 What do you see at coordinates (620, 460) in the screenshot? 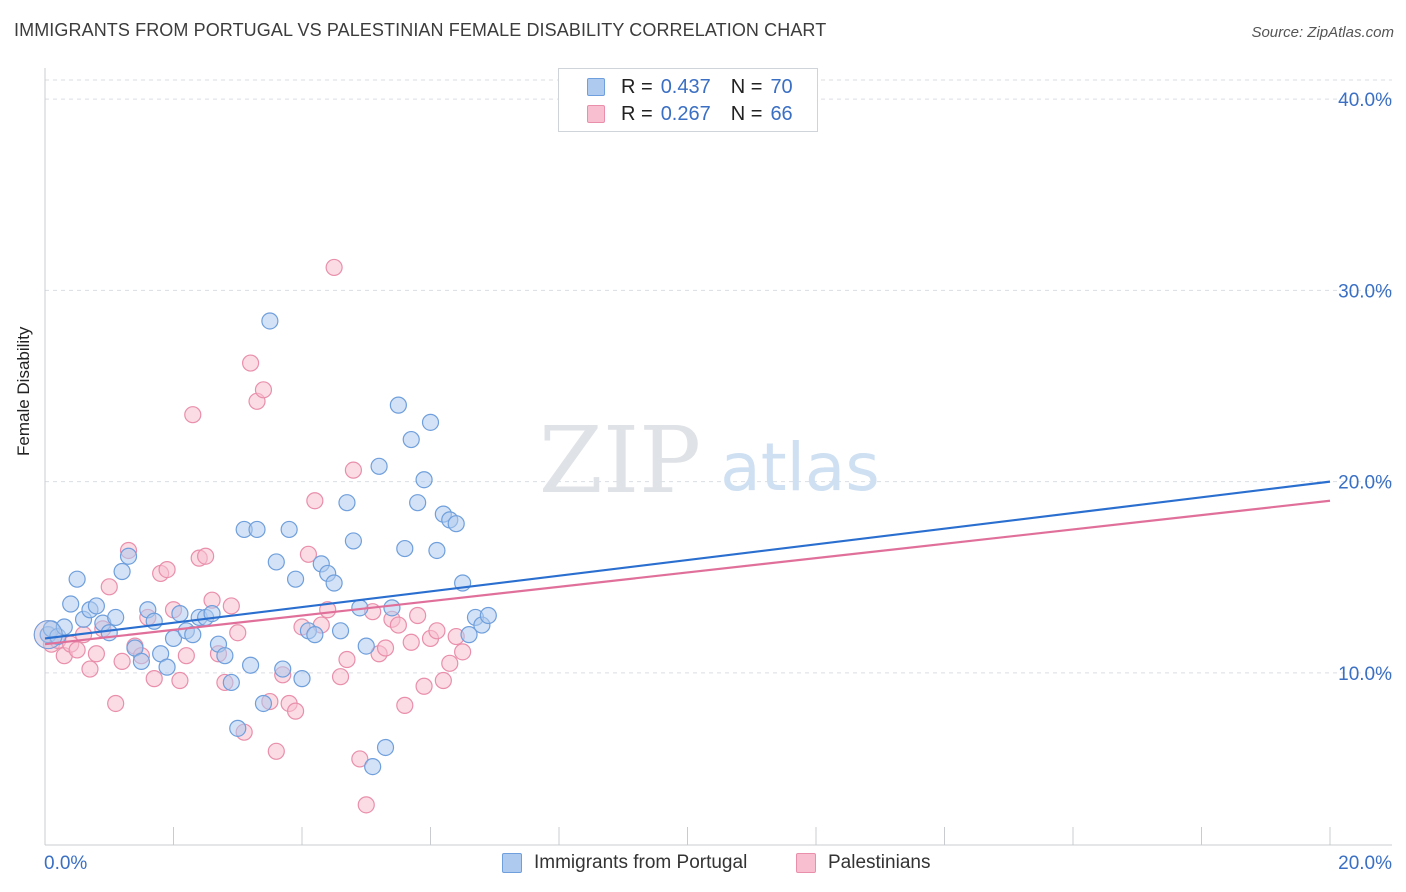
I see `watermark-zip: ZIP` at bounding box center [620, 460].